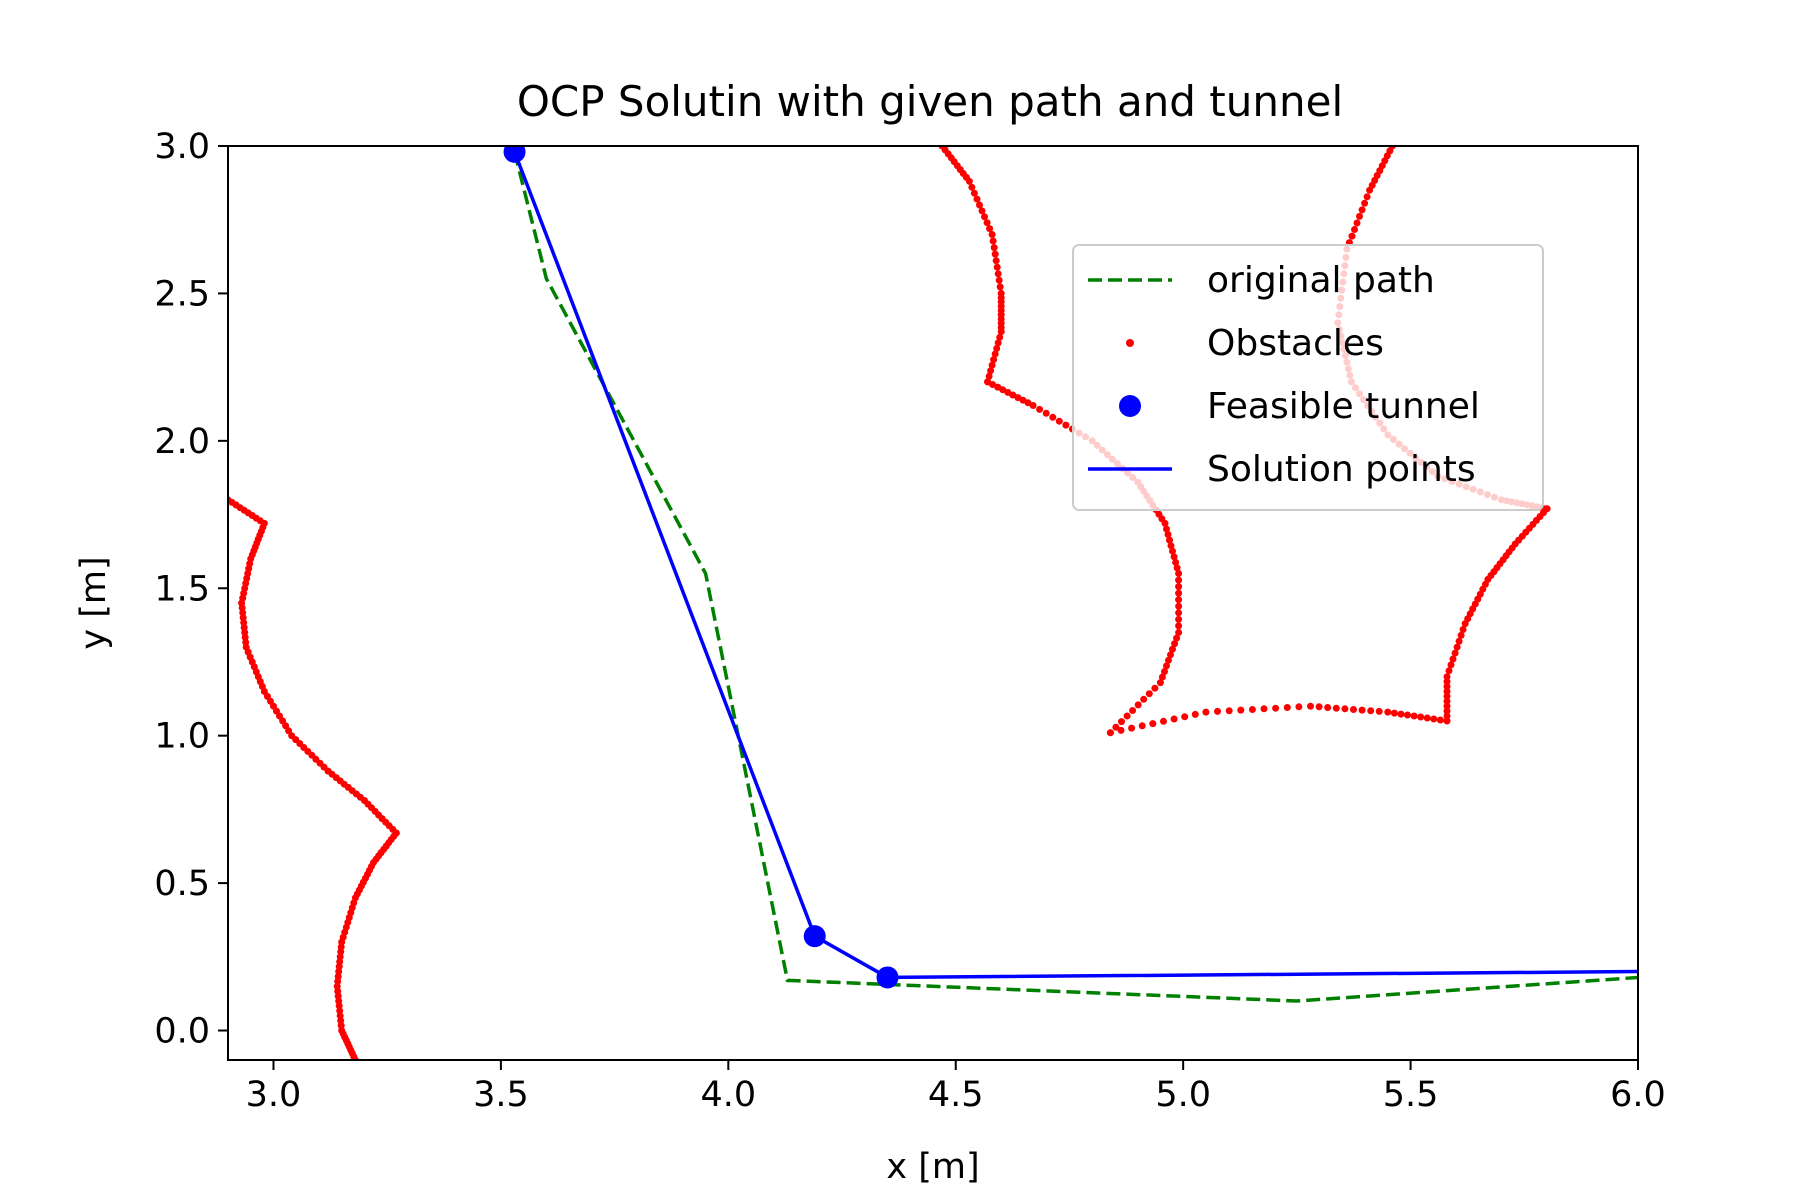 Image resolution: width=1800 pixels, height=1200 pixels. What do you see at coordinates (956, 1087) in the screenshot?
I see `x-axis: 3.0 3.5 4.0 4.5 5.0 5.5 6.0` at bounding box center [956, 1087].